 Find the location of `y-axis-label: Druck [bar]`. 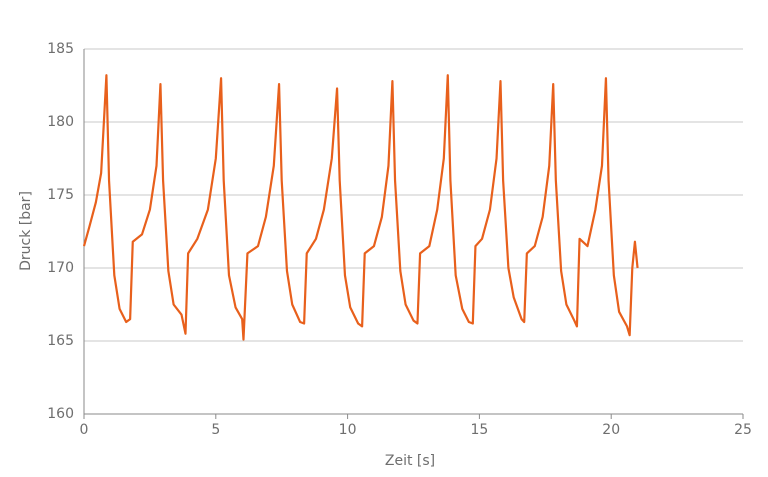

y-axis-label: Druck [bar] is located at coordinates (26, 231).